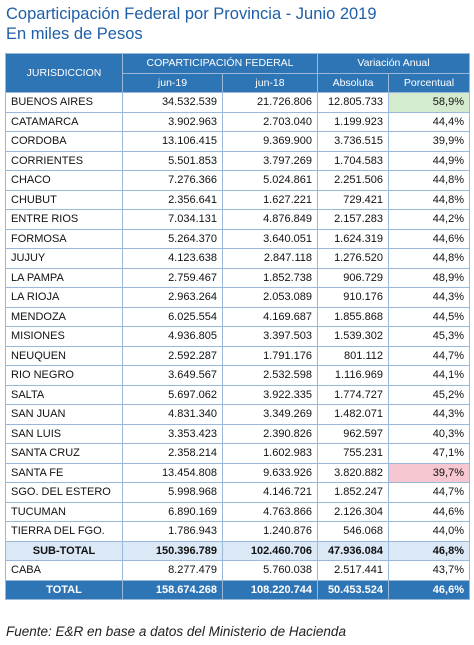  What do you see at coordinates (172, 355) in the screenshot?
I see `cell: 2.592.287` at bounding box center [172, 355].